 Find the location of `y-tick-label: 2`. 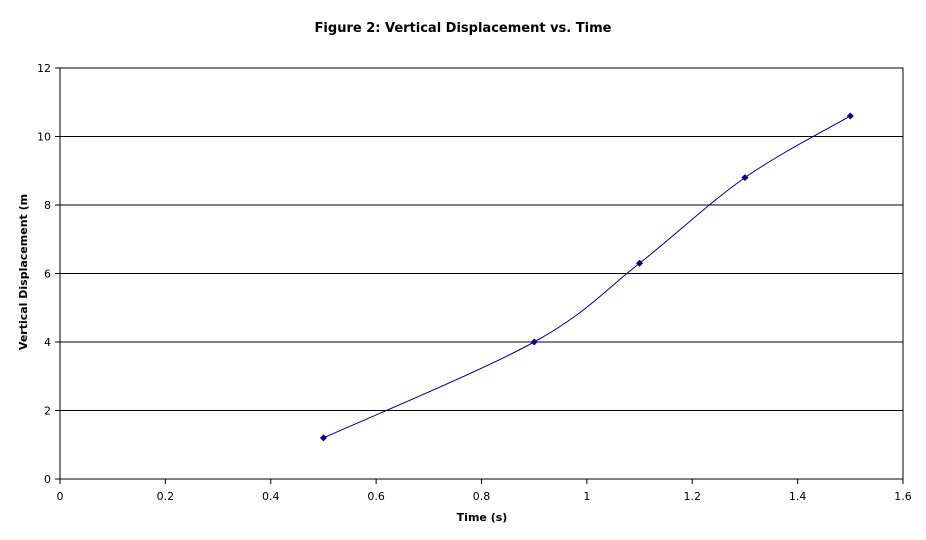

y-tick-label: 2 is located at coordinates (47, 411).